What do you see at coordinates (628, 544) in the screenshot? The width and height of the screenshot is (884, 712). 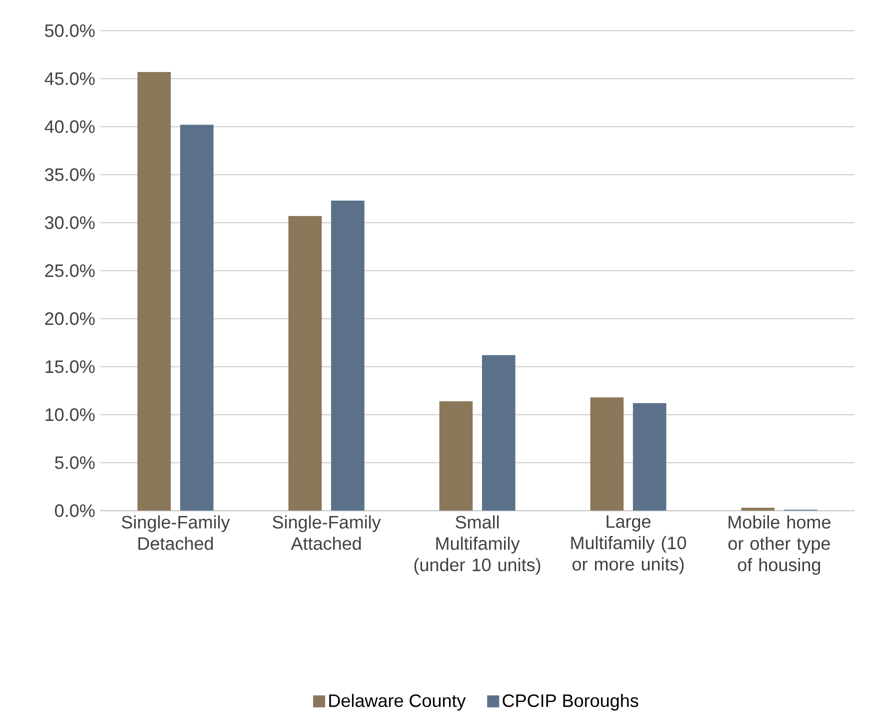 I see `x-tick-label: Large Multifamily (10 or more units)` at bounding box center [628, 544].